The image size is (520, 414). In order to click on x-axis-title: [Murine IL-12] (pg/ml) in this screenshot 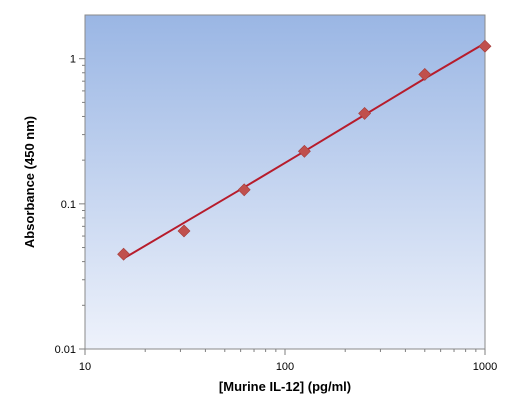, I will do `click(285, 386)`.